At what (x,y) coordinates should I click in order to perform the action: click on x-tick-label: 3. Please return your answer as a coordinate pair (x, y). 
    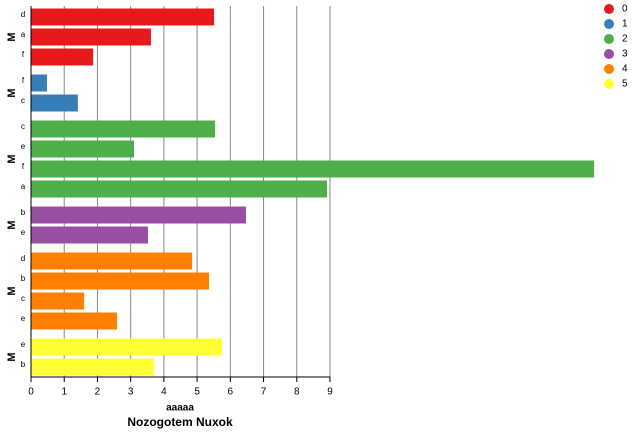
    Looking at the image, I should click on (131, 392).